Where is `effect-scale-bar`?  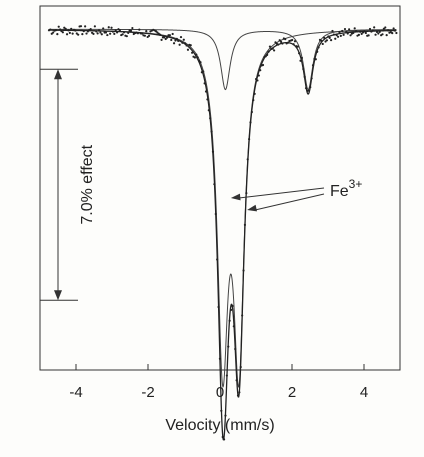 effect-scale-bar is located at coordinates (59, 184).